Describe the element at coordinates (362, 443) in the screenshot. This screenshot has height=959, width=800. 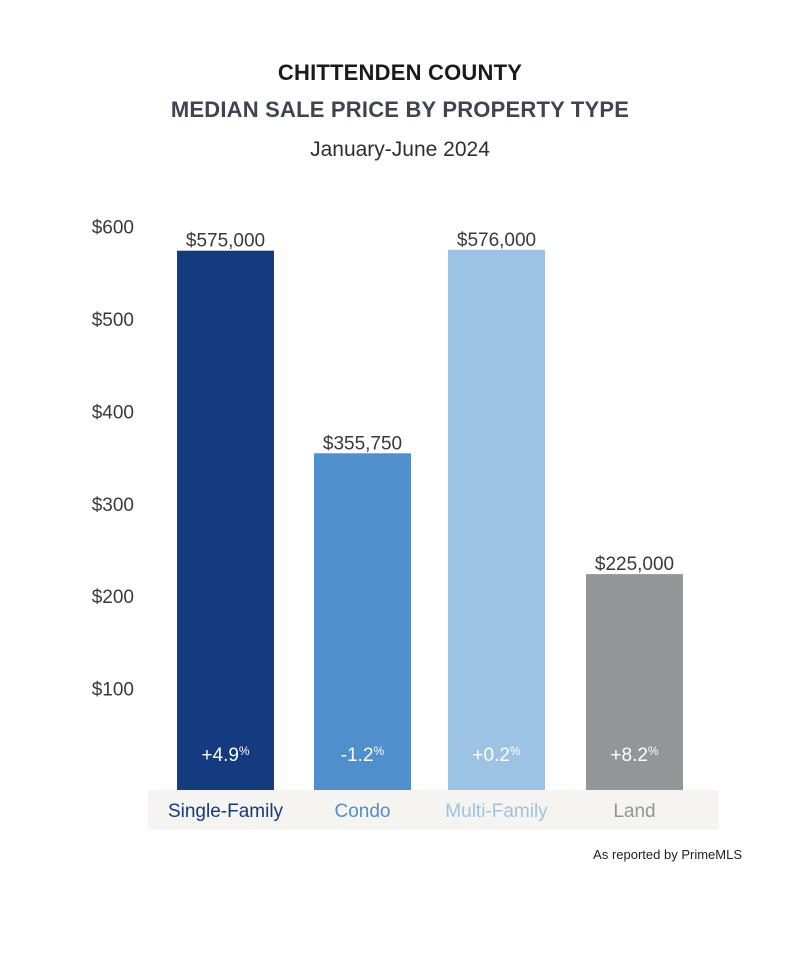
I see `value-label: $355,750` at that location.